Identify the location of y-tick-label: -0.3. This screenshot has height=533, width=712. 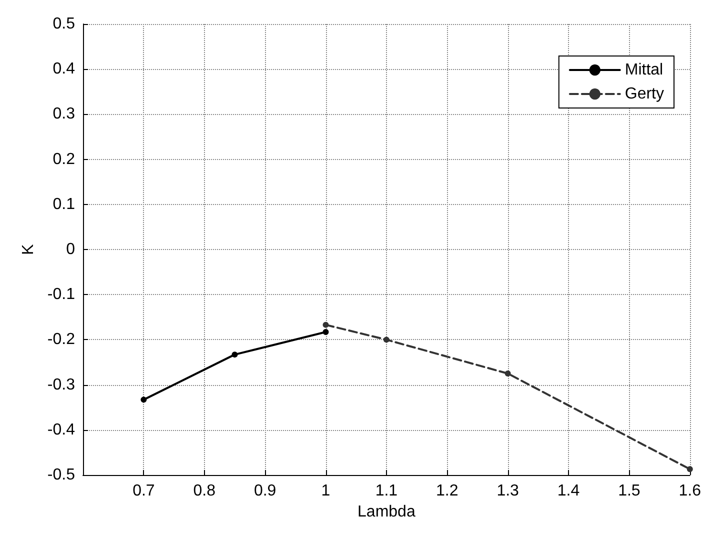
(61, 385).